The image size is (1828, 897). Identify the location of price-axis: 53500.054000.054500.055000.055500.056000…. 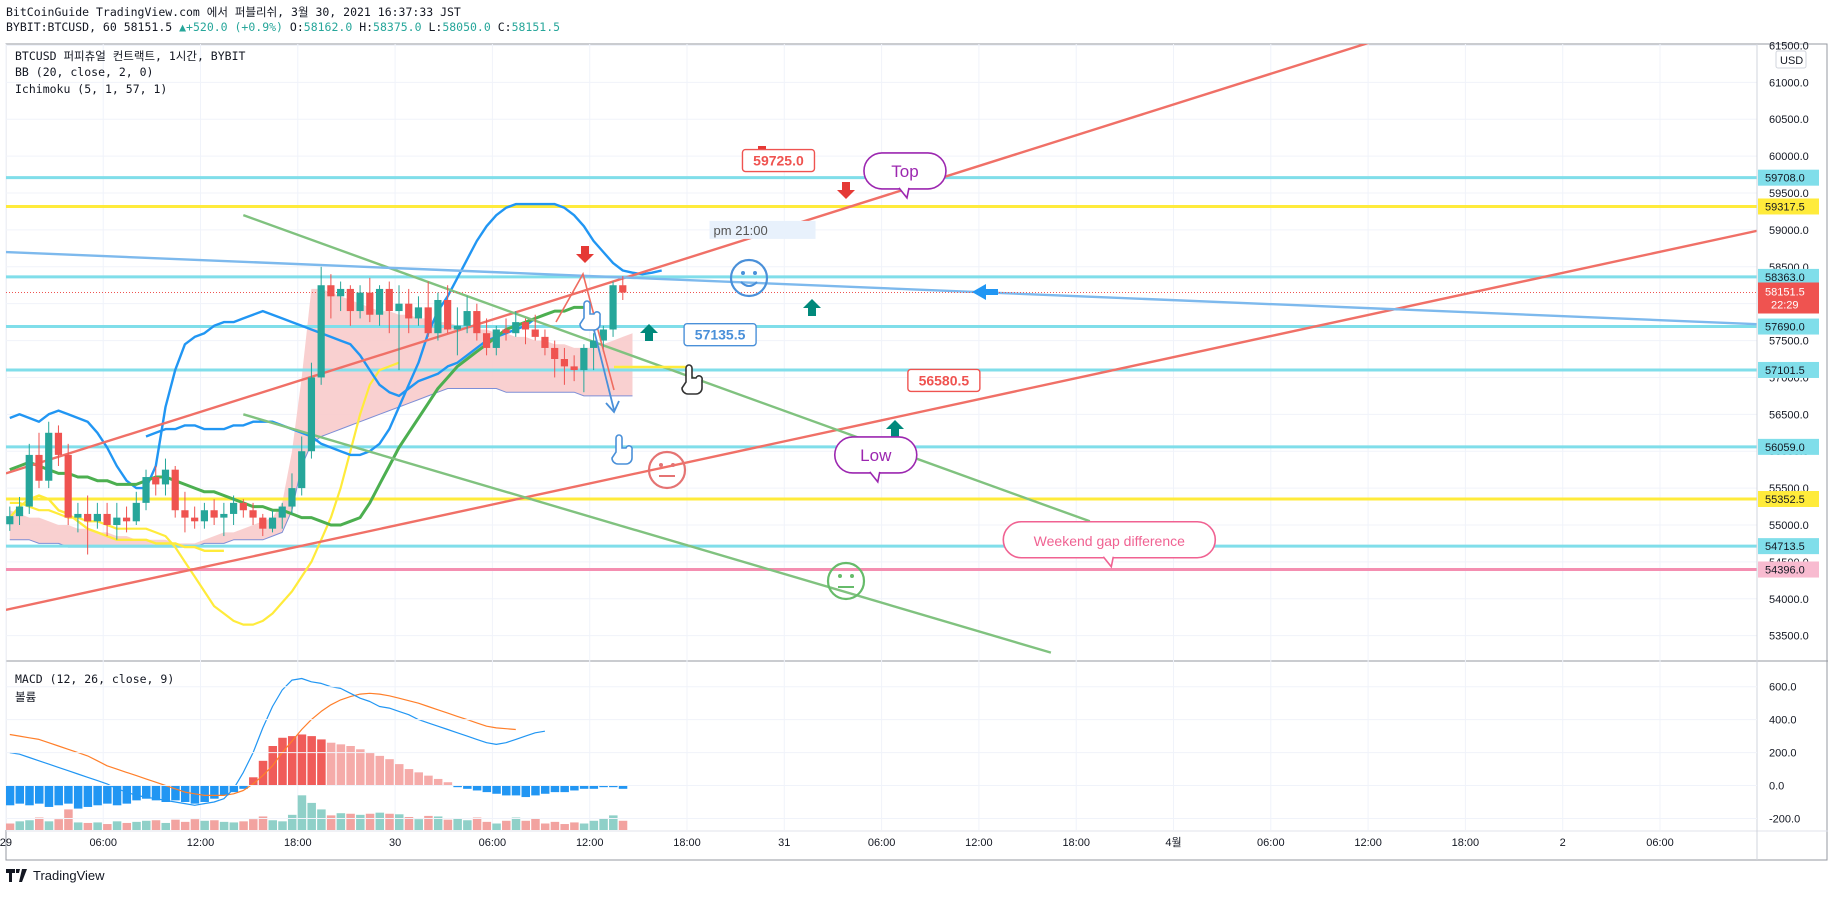
(1787, 450).